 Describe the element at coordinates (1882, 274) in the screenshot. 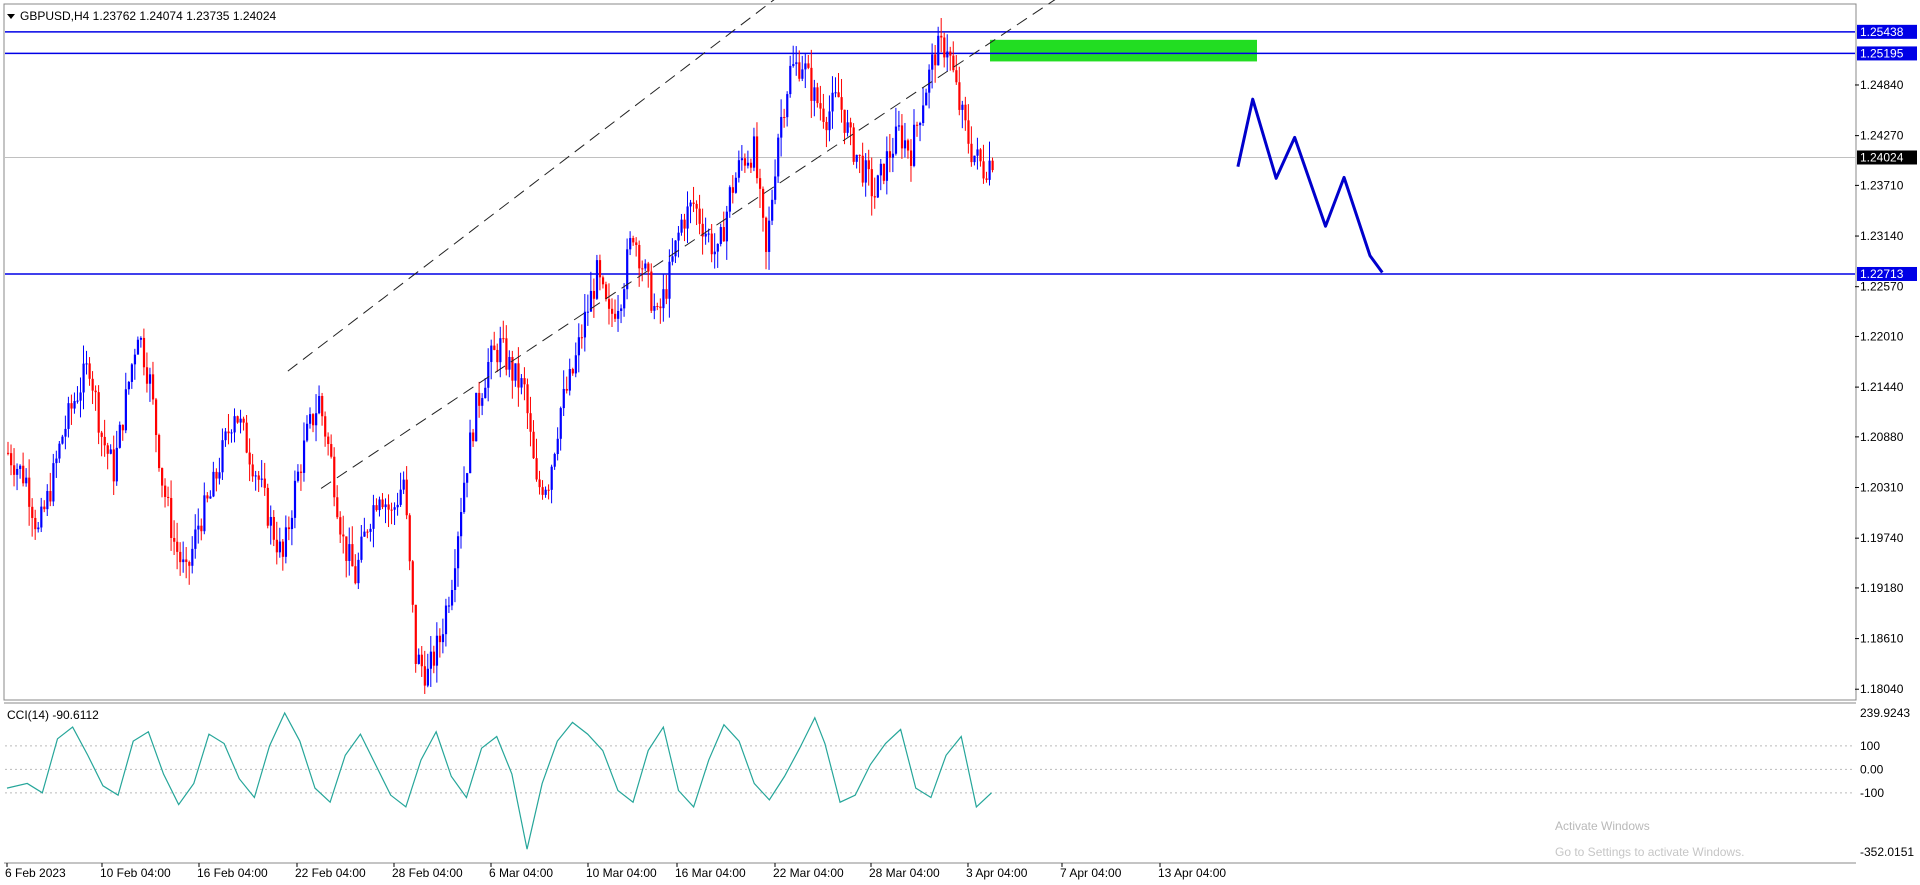

I see `level-tag-label: 1.22713` at that location.